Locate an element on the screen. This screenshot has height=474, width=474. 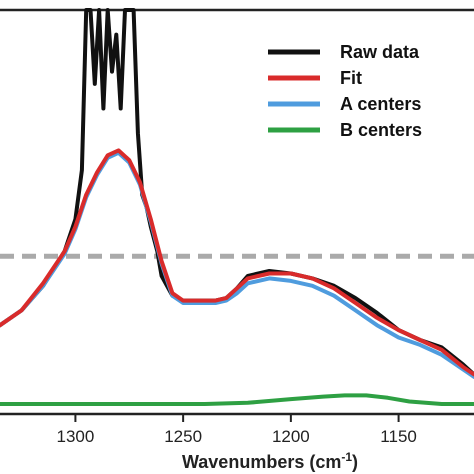
x-axis-title-close: ) is located at coordinates (355, 462).